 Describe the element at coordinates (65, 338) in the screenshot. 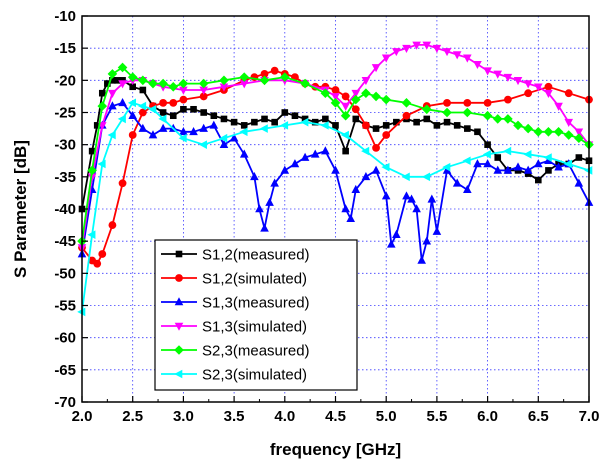

I see `y-tick-label: -60` at that location.